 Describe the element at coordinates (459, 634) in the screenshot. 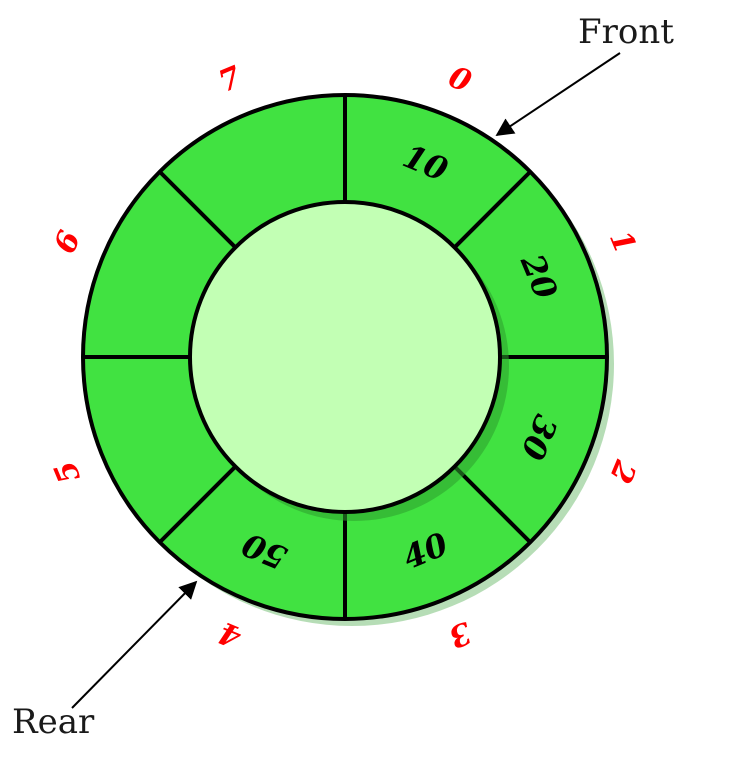

I see `slot-index-3: 3` at that location.